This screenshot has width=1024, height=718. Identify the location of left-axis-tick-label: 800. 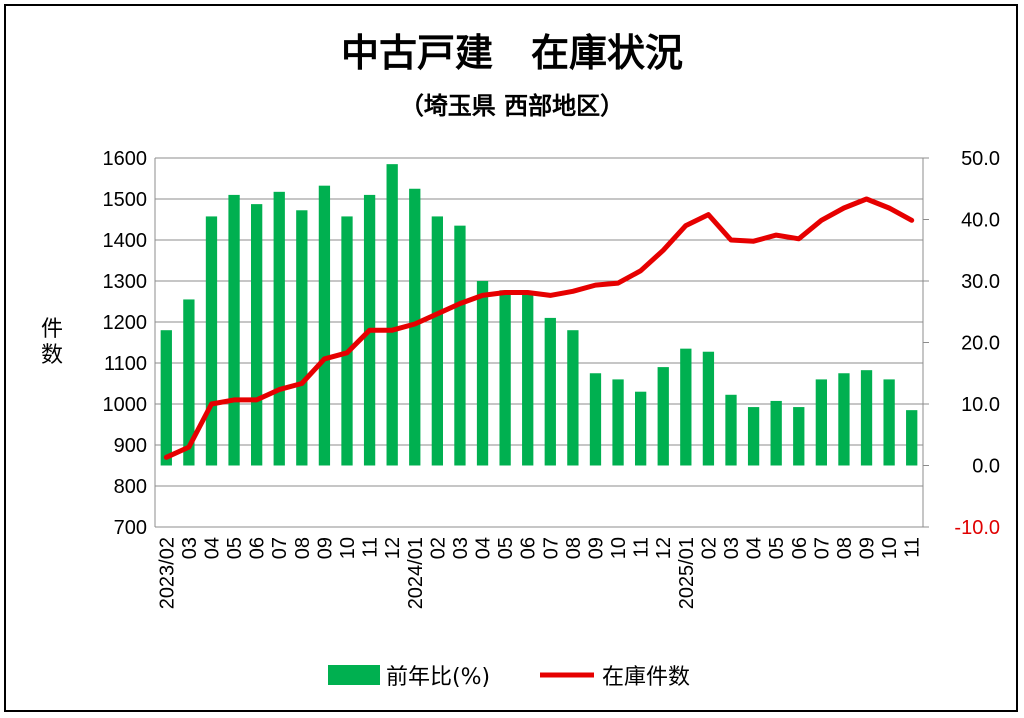
(130, 487).